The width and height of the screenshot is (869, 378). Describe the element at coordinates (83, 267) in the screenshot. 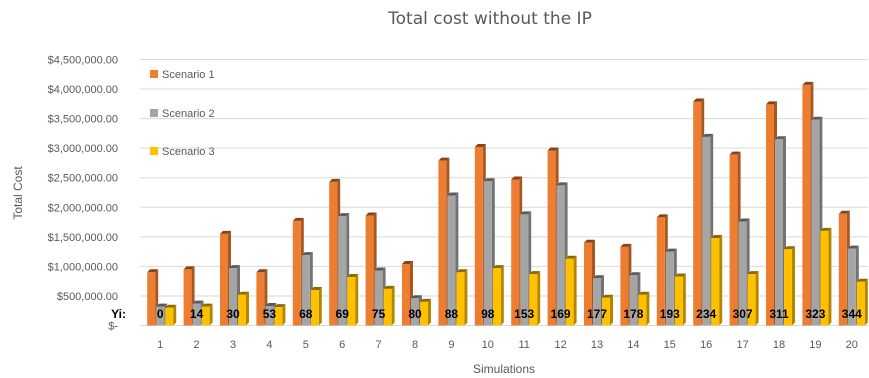

I see `y-tick-label: $1,000,000.00` at that location.